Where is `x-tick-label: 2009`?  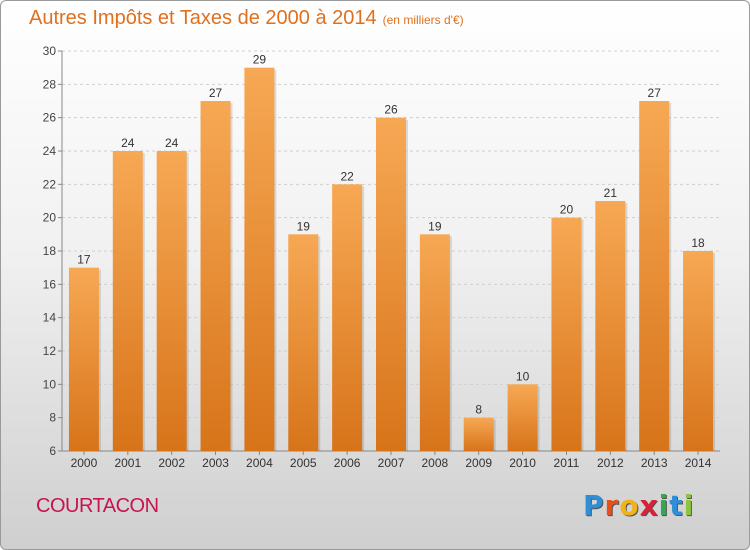 x-tick-label: 2009 is located at coordinates (478, 463).